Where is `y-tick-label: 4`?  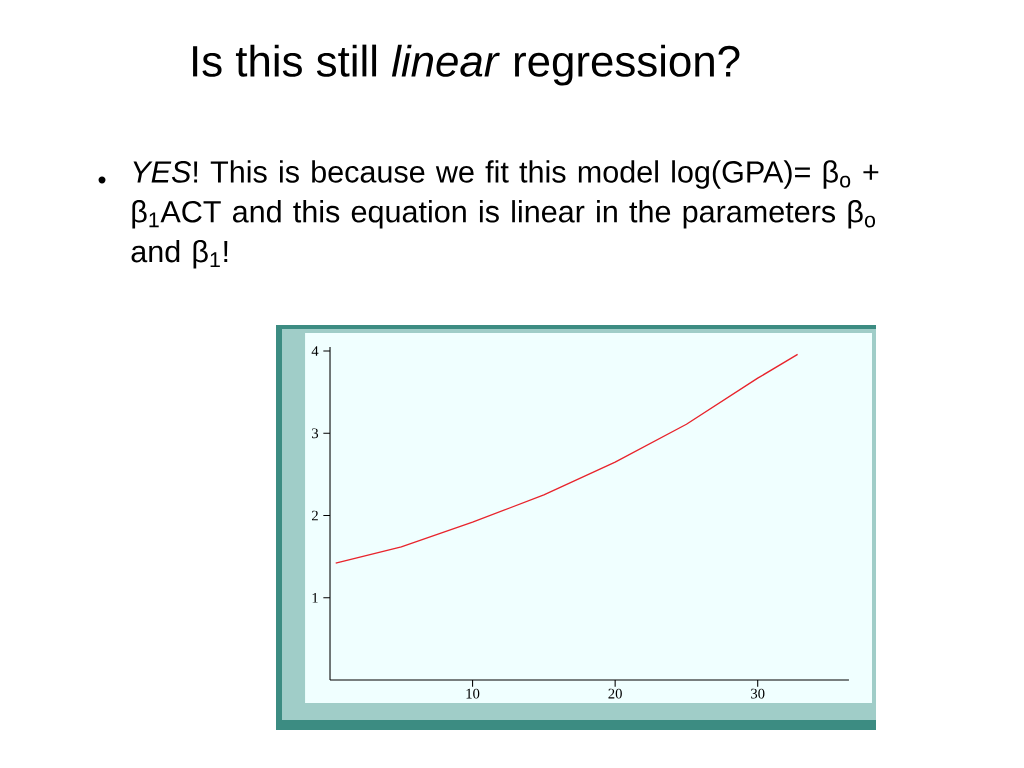
y-tick-label: 4 is located at coordinates (315, 351).